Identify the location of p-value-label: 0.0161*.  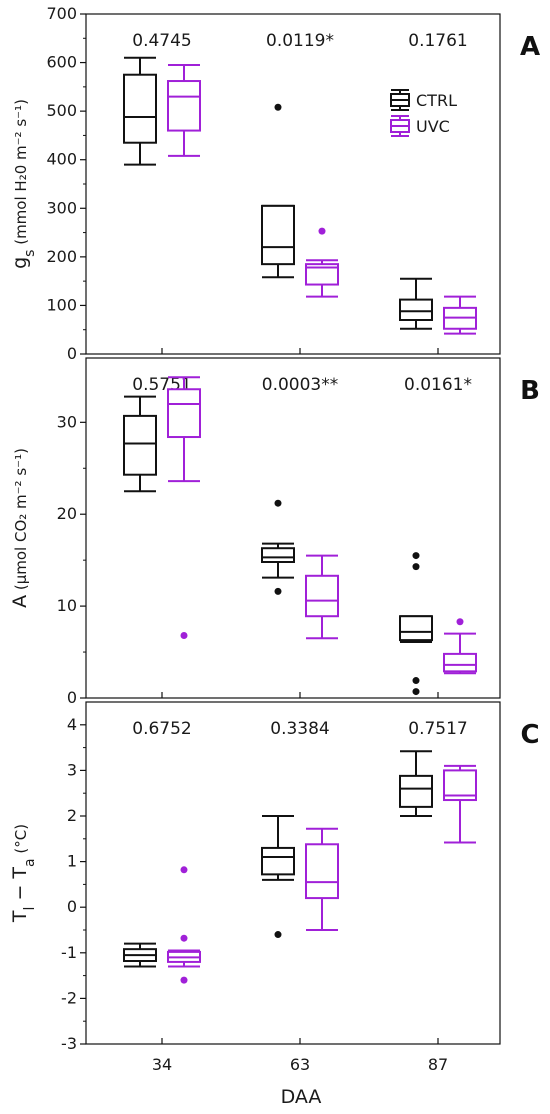
(438, 385).